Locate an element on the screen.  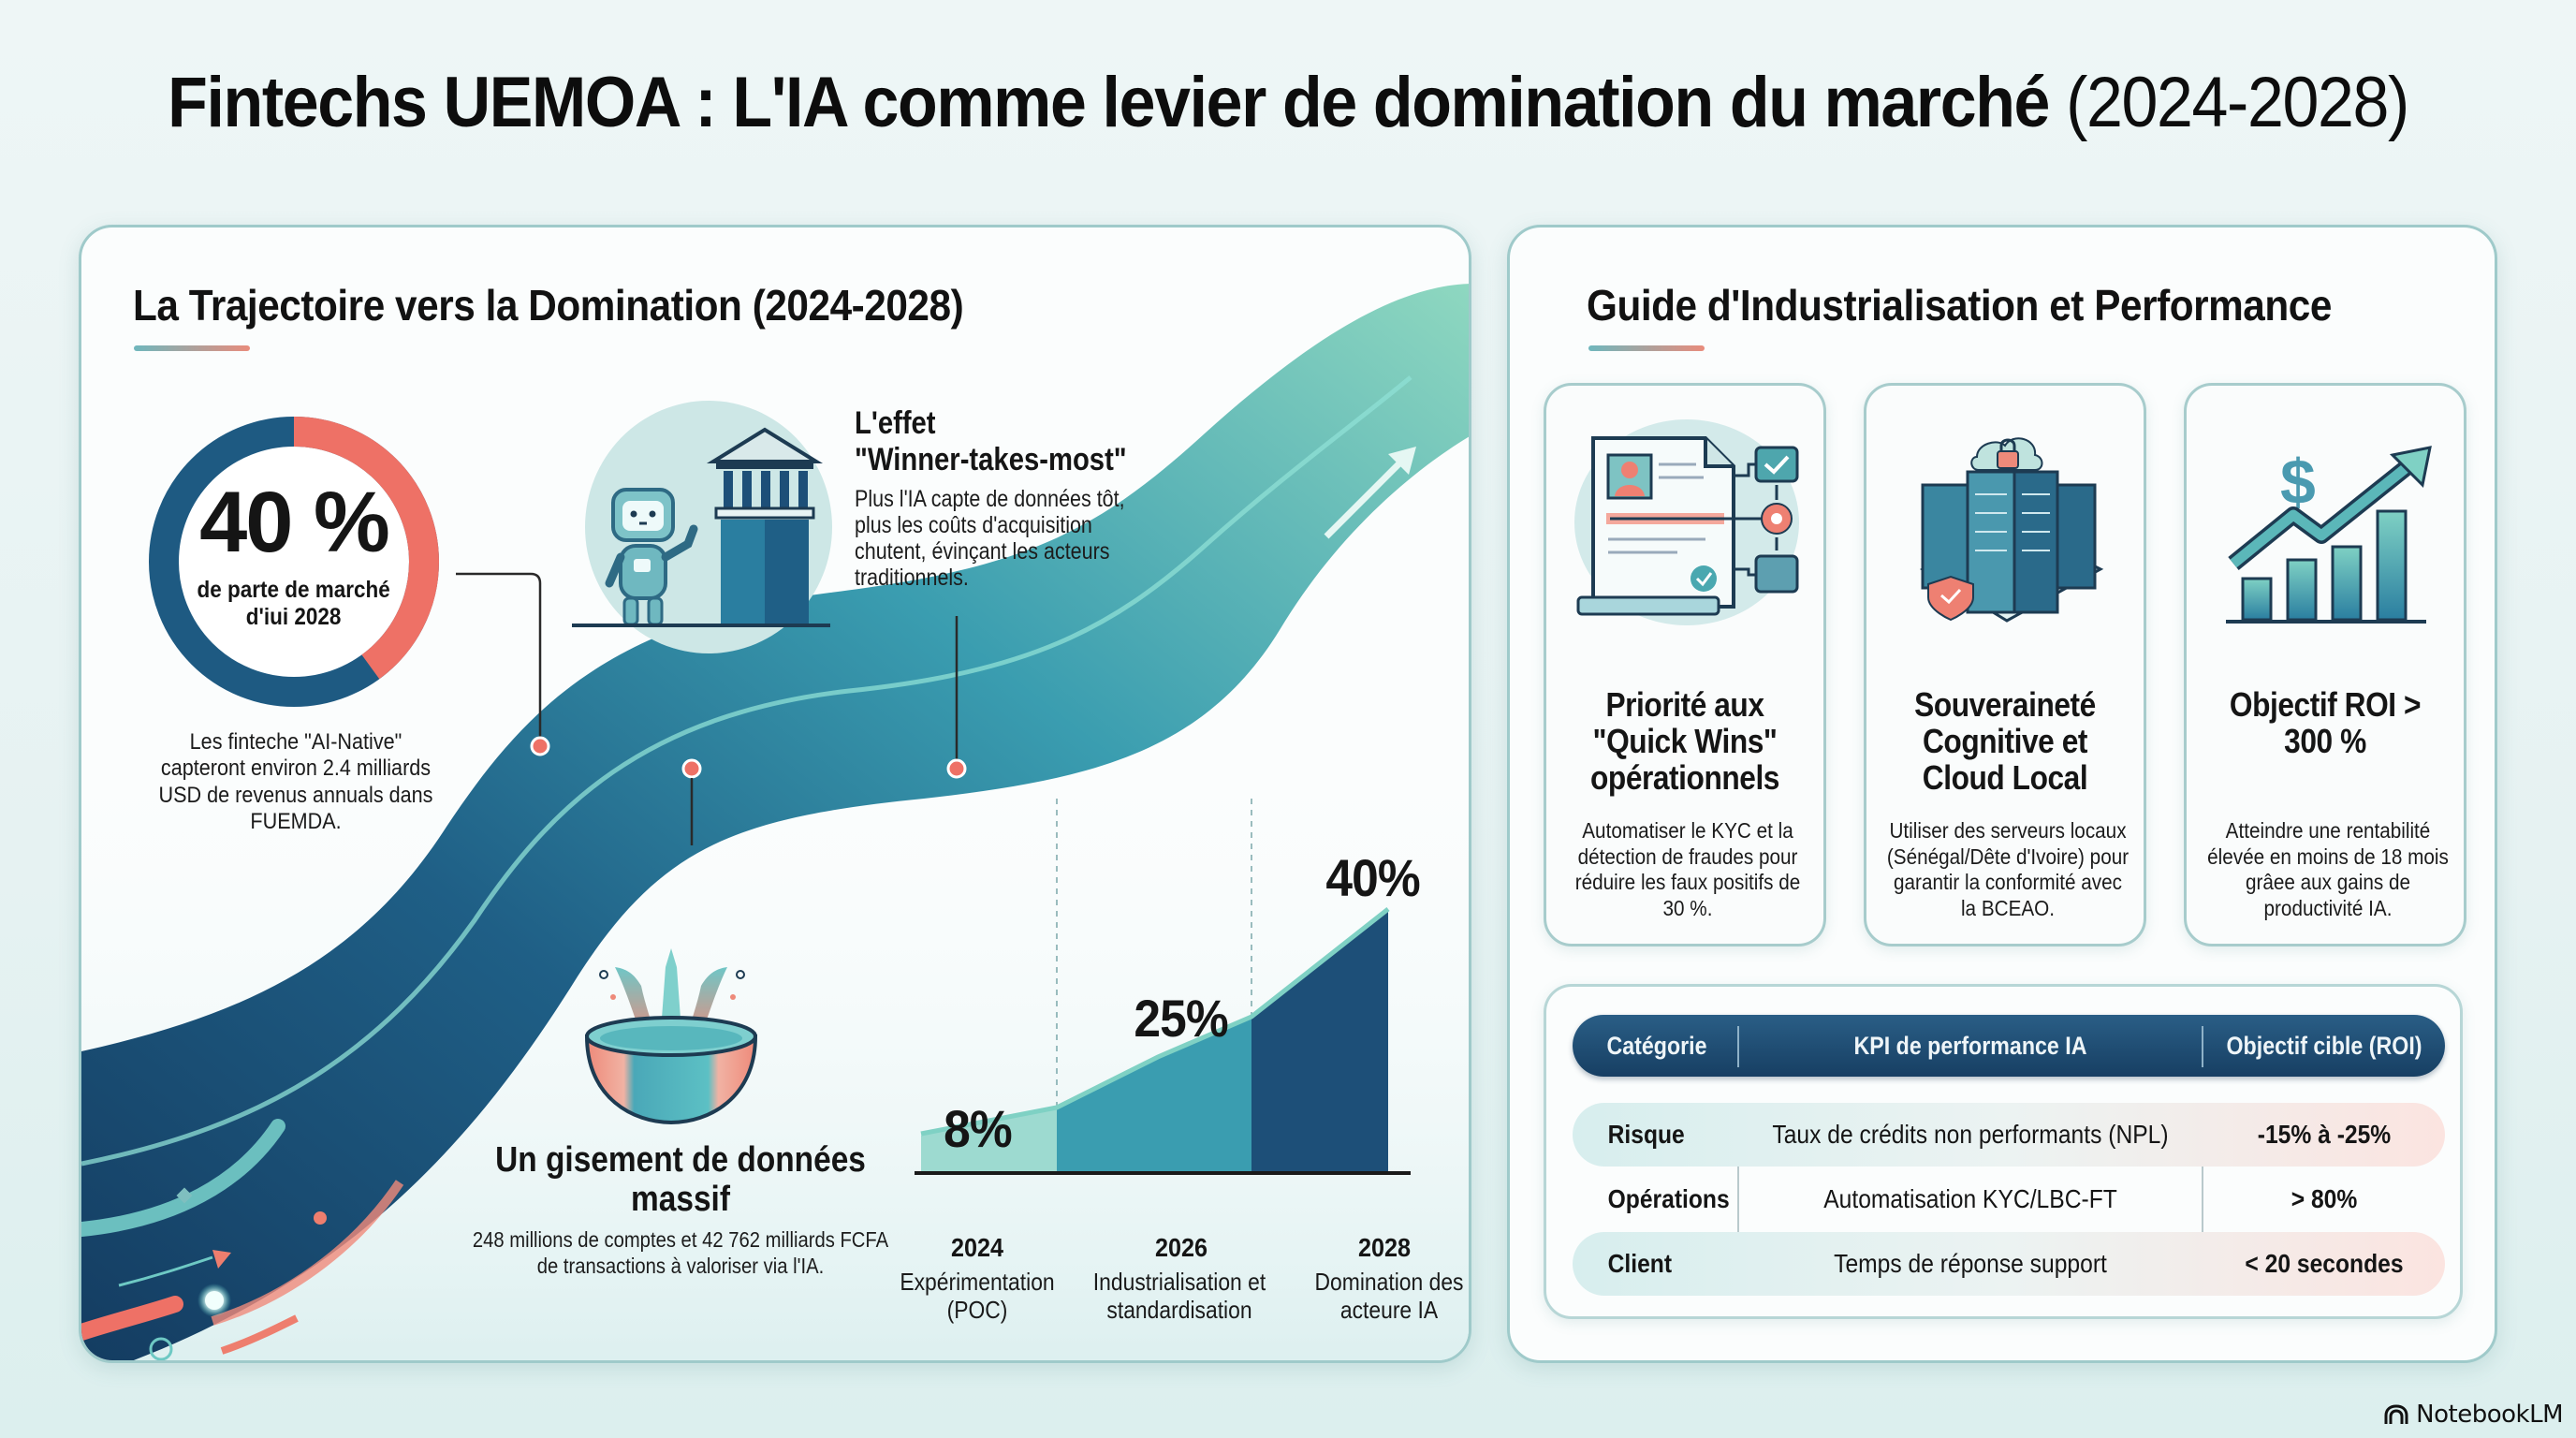
winner-desc-line: plus les coûts d'acquisition is located at coordinates (973, 525).